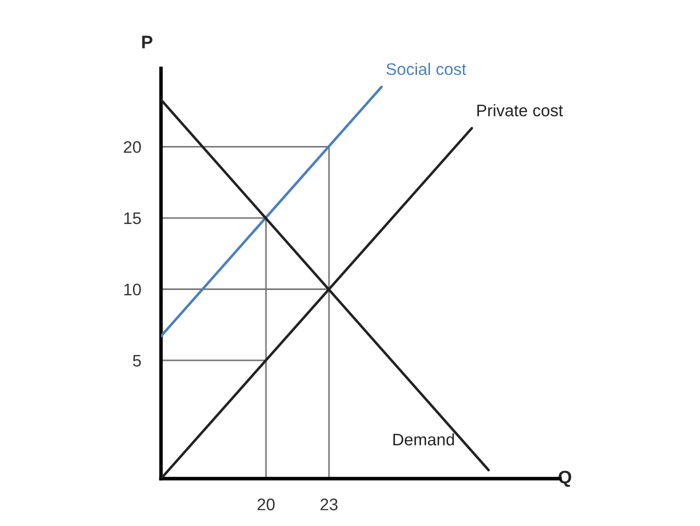 The height and width of the screenshot is (526, 700). Describe the element at coordinates (329, 504) in the screenshot. I see `x-tick-label: 23` at that location.